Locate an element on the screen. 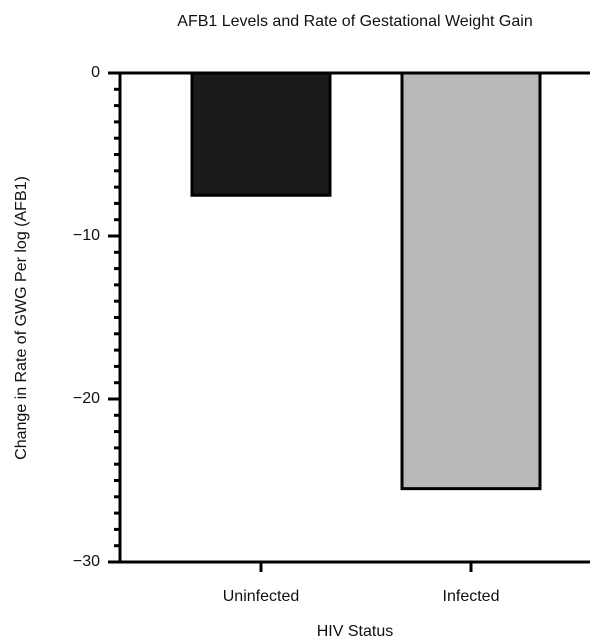 The height and width of the screenshot is (644, 598). x-axis-label: HIV Status is located at coordinates (355, 631).